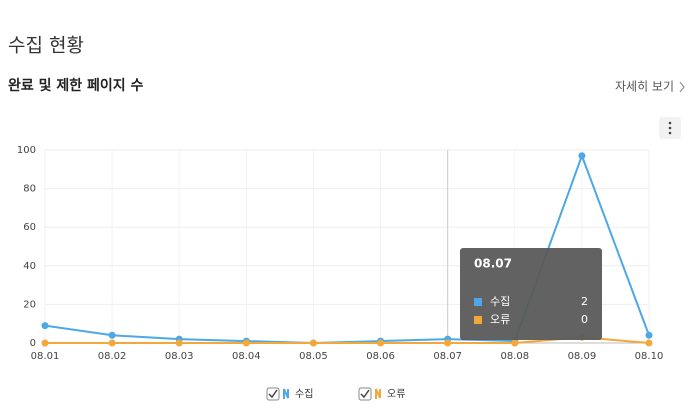  Describe the element at coordinates (29, 227) in the screenshot. I see `y-tick-label: 60` at that location.